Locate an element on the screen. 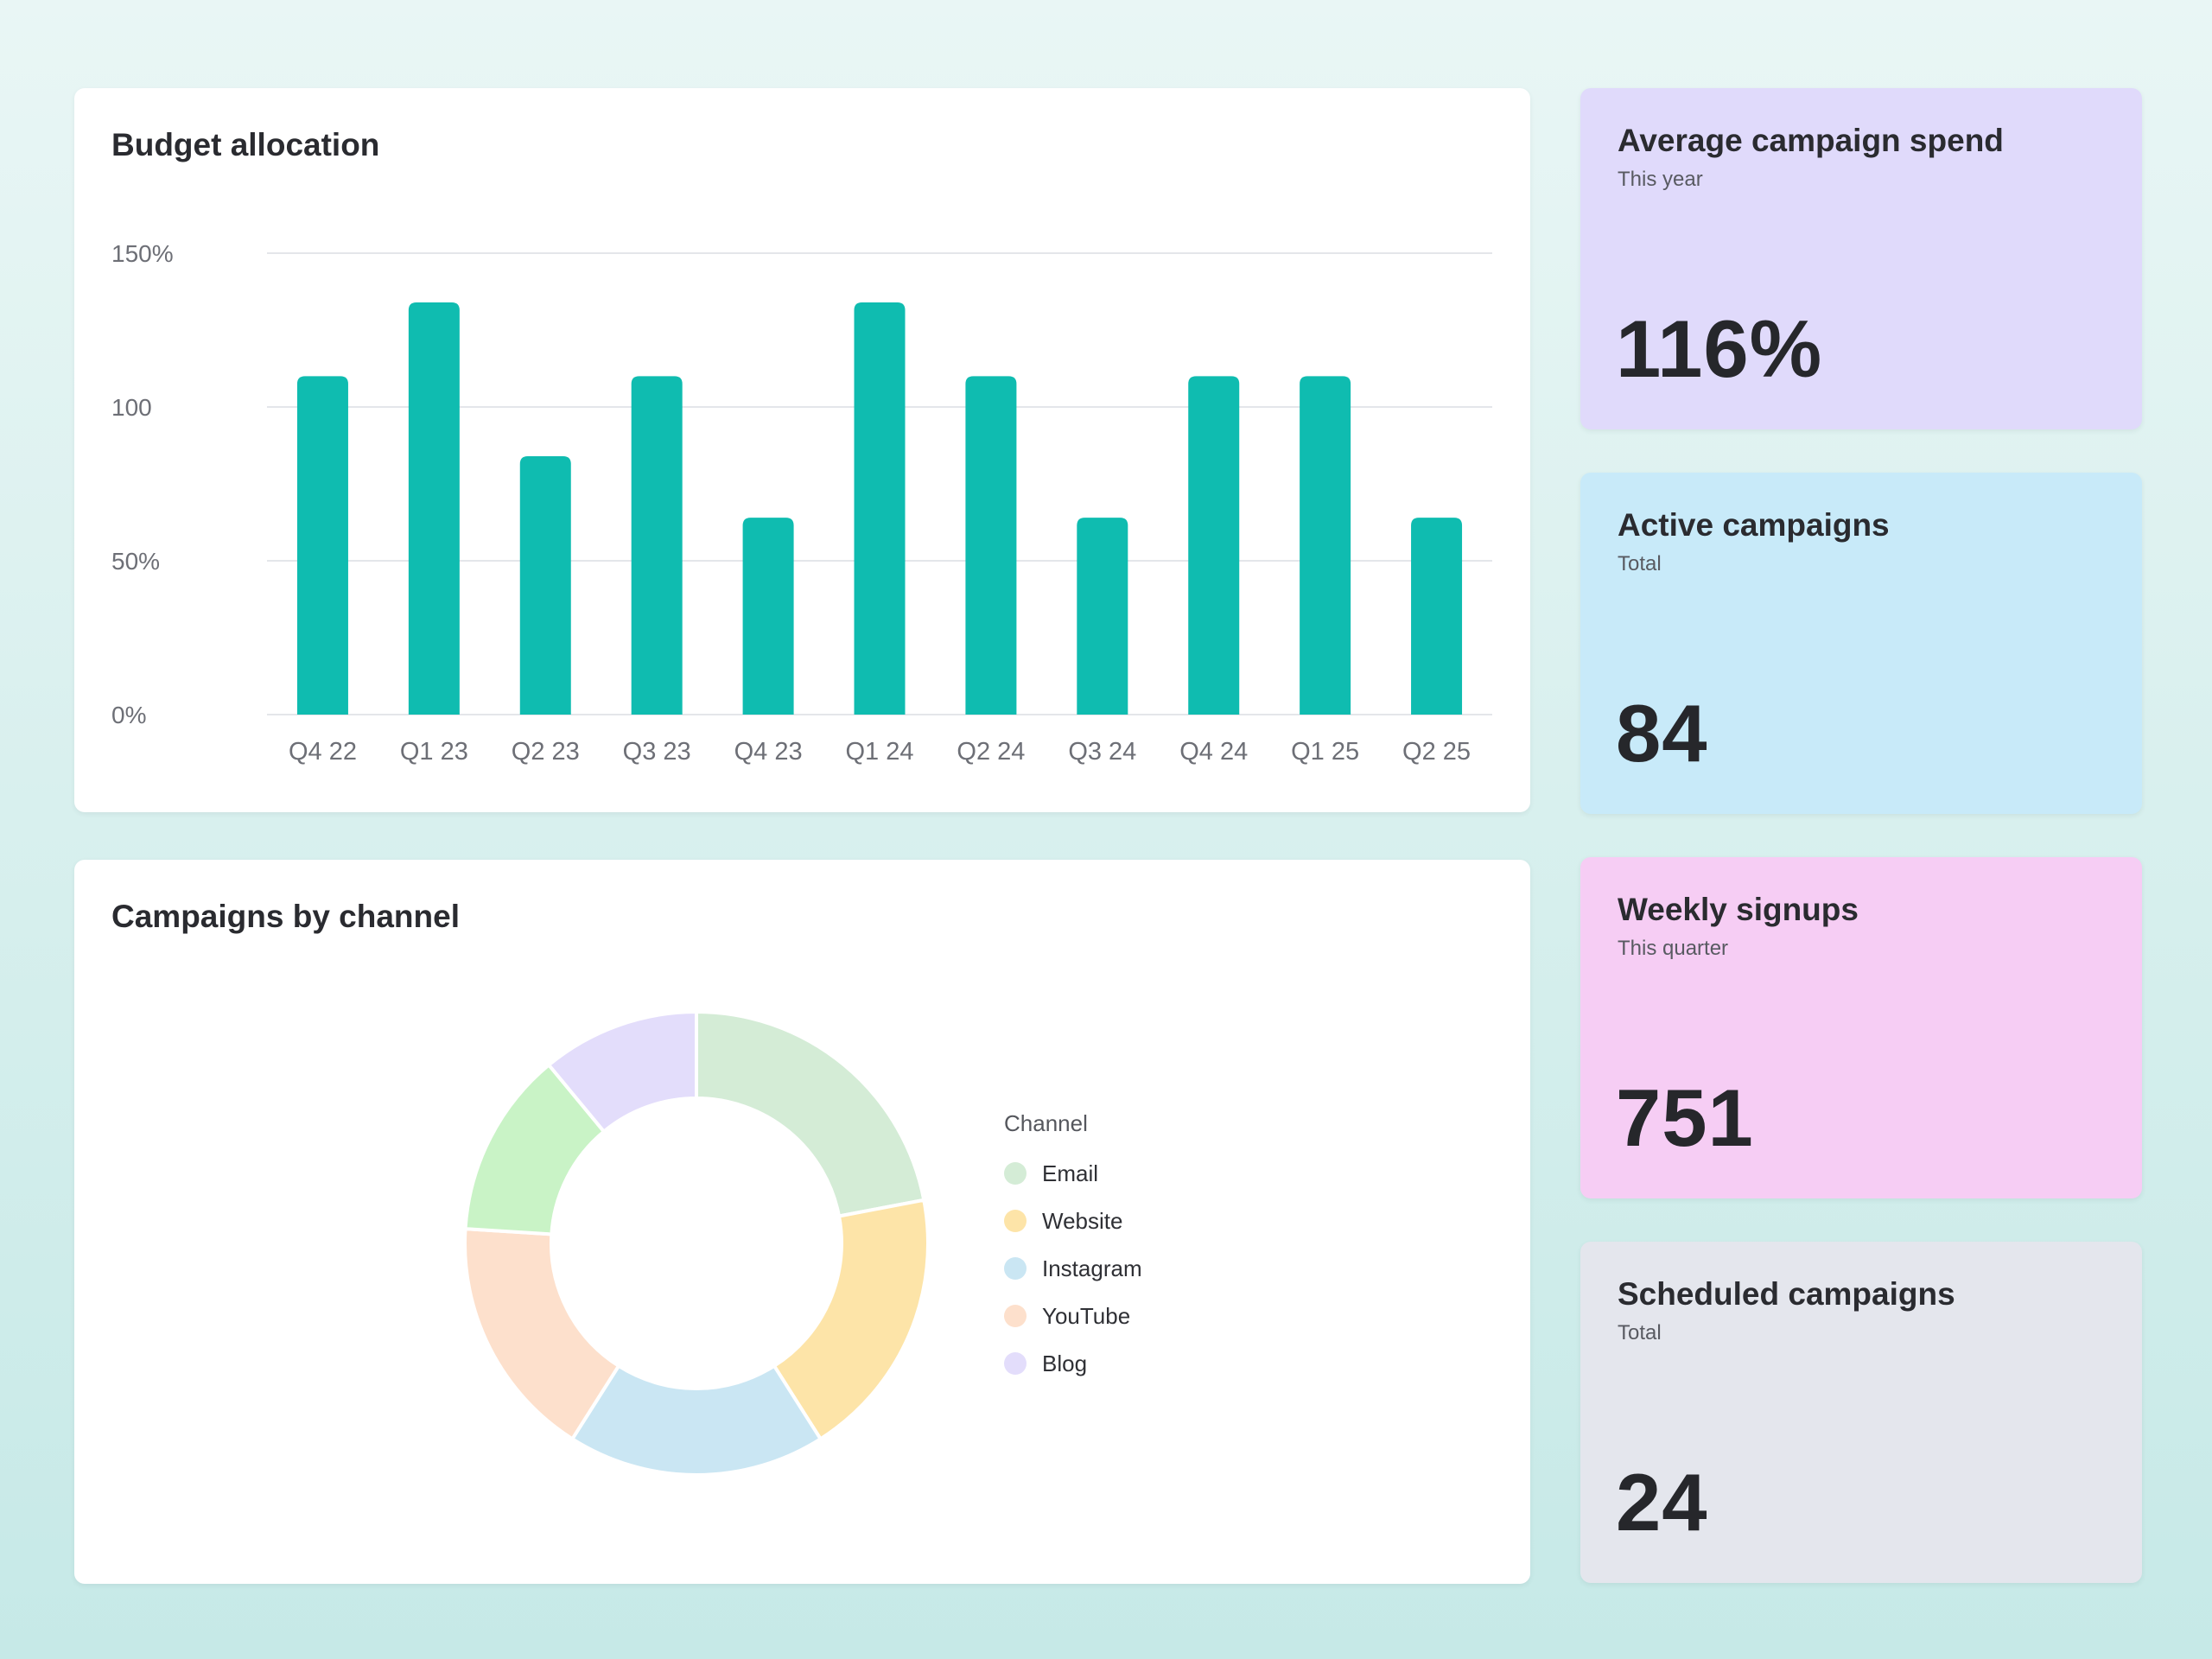 The width and height of the screenshot is (2212, 1659). legend-item: Blog is located at coordinates (1064, 1363).